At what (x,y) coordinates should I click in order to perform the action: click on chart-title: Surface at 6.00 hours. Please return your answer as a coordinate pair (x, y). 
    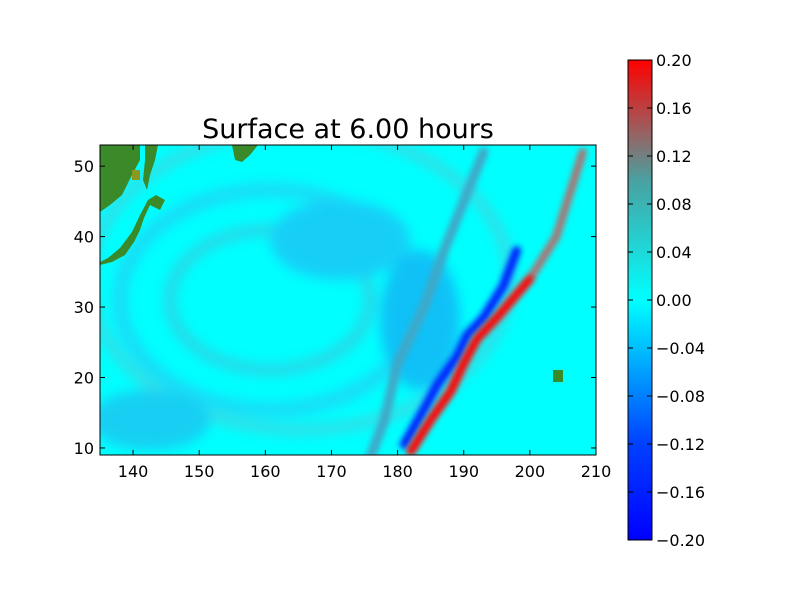
    Looking at the image, I should click on (348, 129).